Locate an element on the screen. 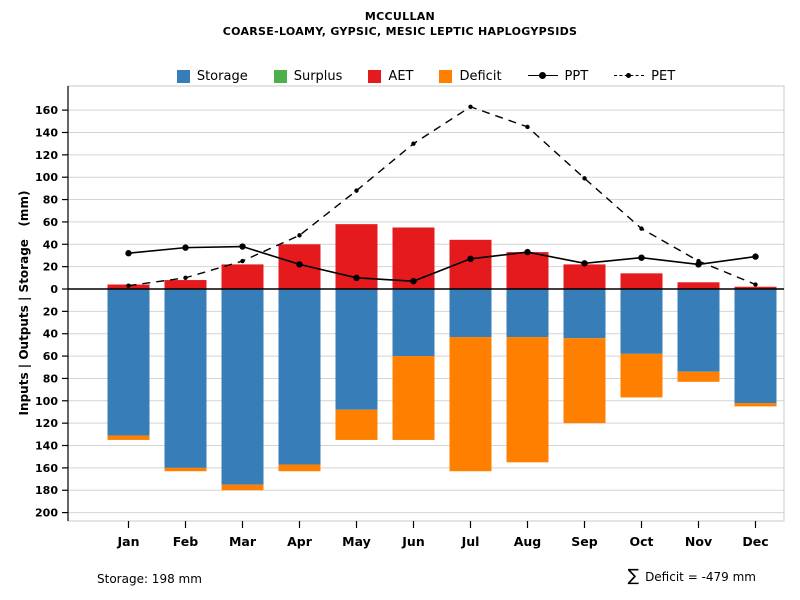 Image resolution: width=800 pixels, height=600 pixels. bar-storage-apr is located at coordinates (299, 377).